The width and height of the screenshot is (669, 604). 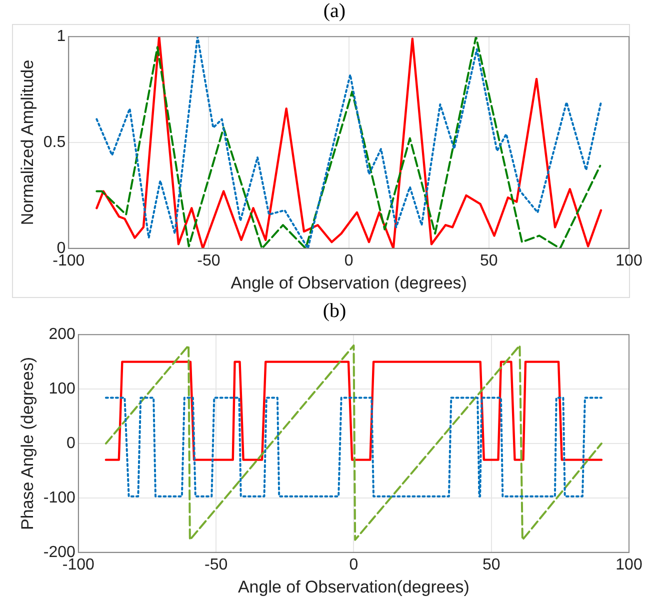 I want to click on chart-title: (b), so click(x=335, y=311).